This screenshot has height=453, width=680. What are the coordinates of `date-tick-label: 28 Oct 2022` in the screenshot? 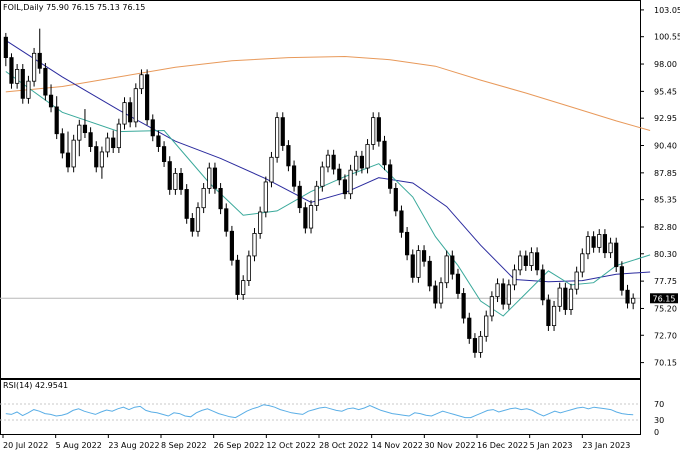 It's located at (343, 445).